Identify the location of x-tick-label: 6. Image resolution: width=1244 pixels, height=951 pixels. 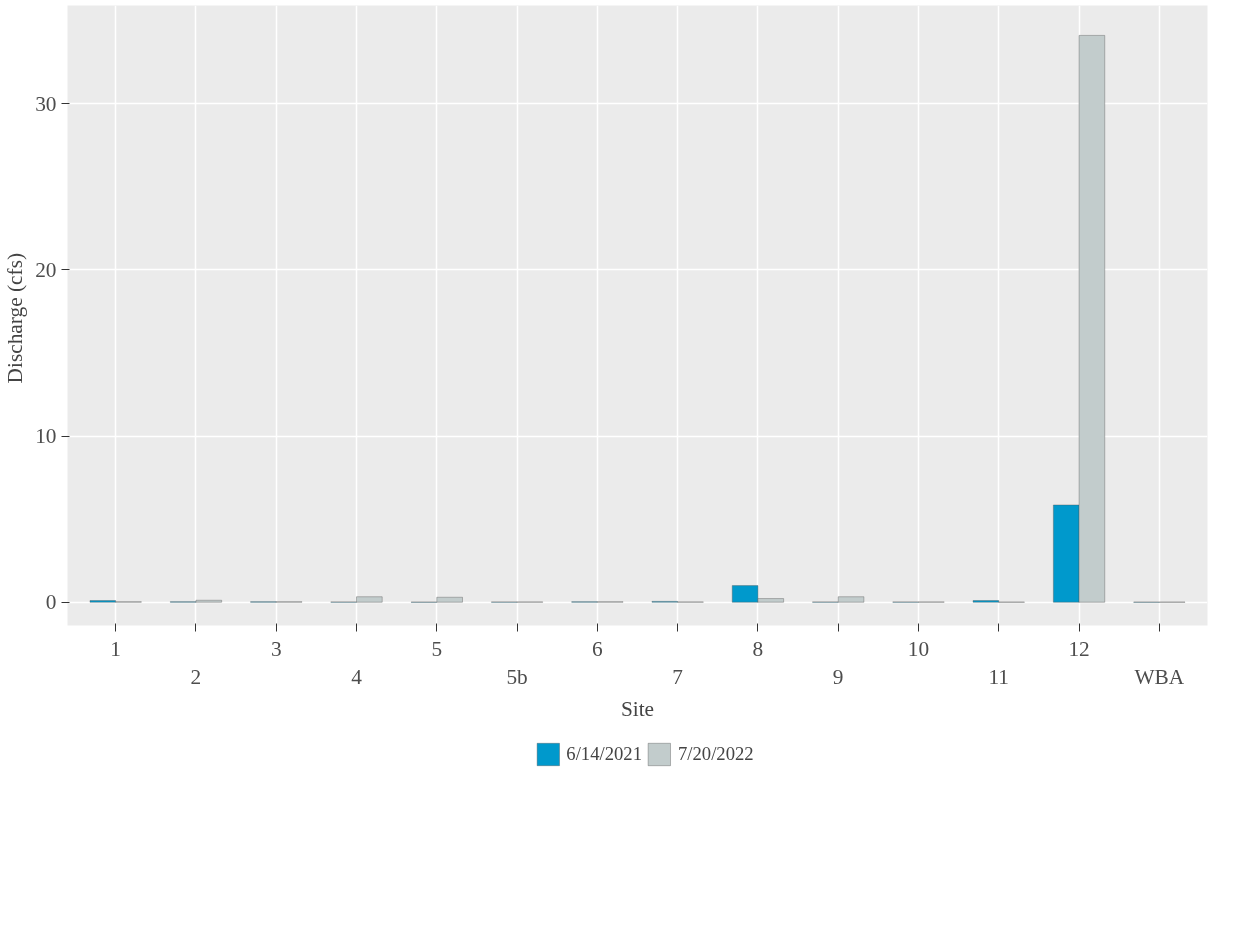
(598, 648).